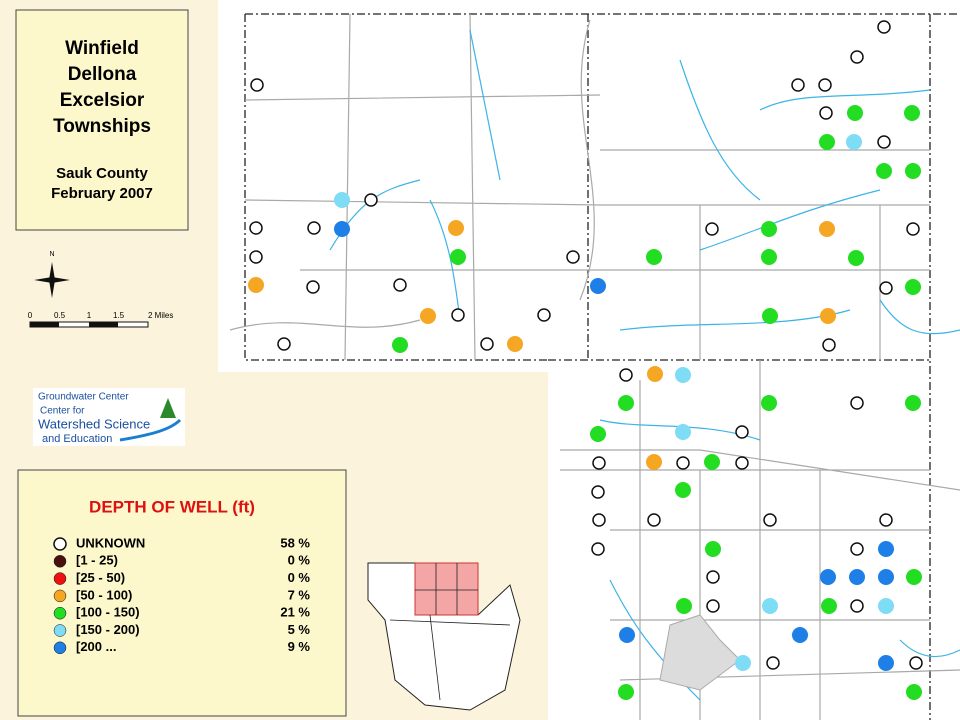 The height and width of the screenshot is (720, 960). I want to click on scale-label: 1, so click(89, 315).